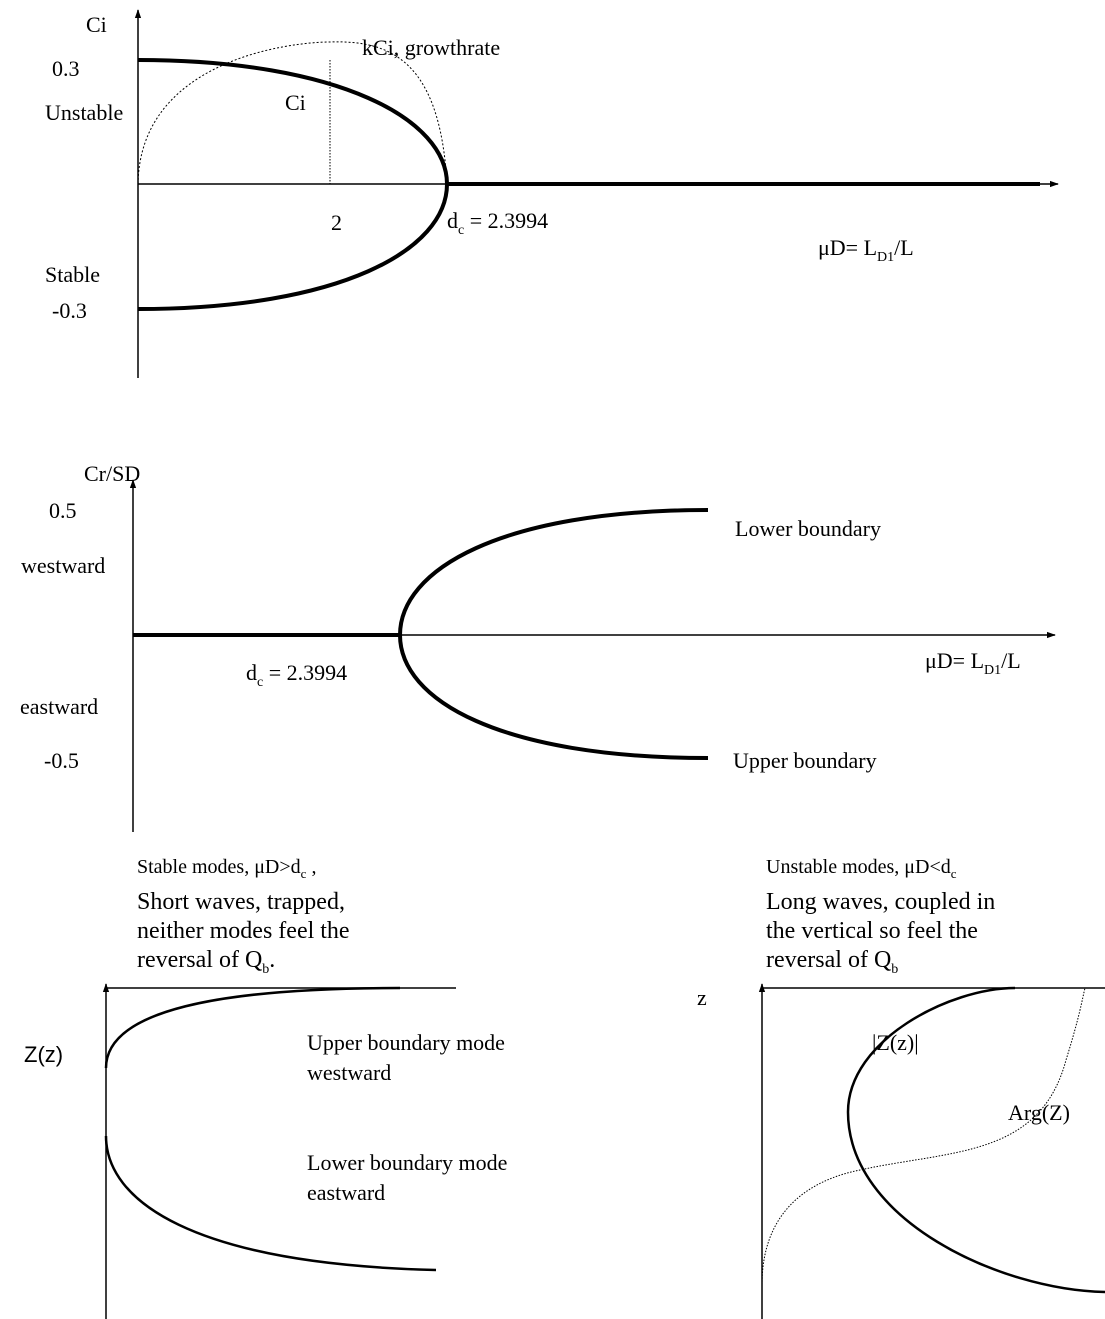 The image size is (1105, 1319). I want to click on p1-tick-two: 2, so click(336, 222).